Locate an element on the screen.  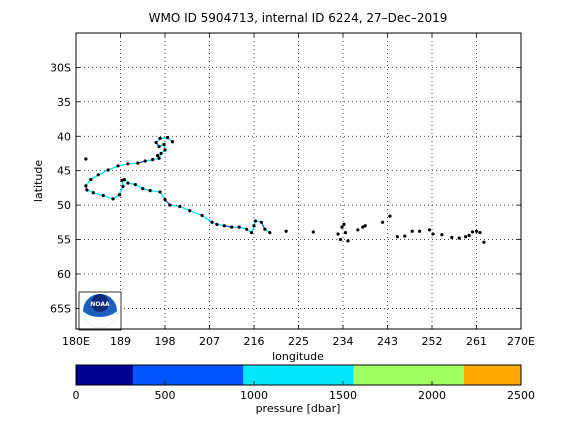
colorbar-tick-label: 2500 is located at coordinates (521, 395).